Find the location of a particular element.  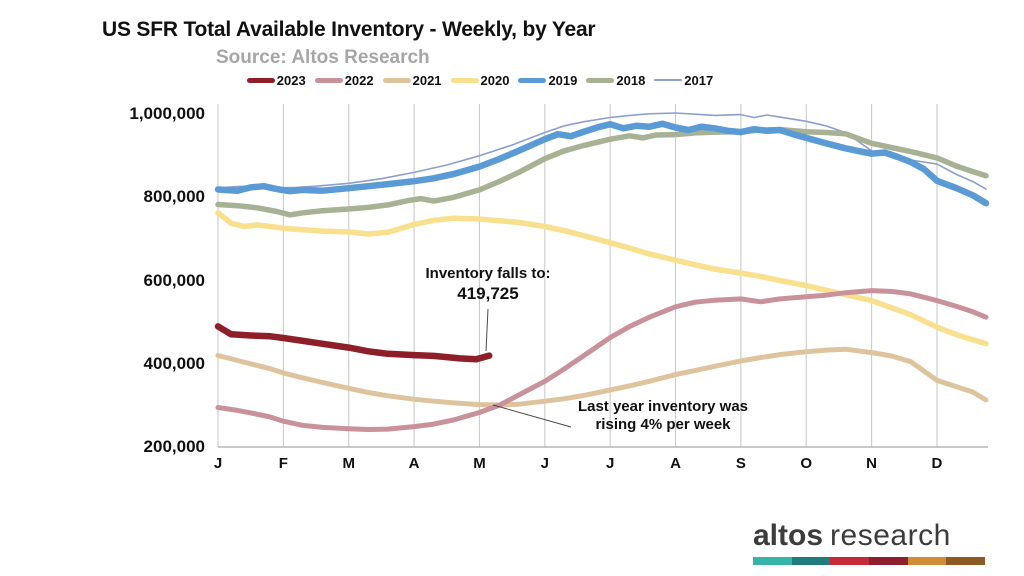

logo-word-research: research is located at coordinates (890, 535).